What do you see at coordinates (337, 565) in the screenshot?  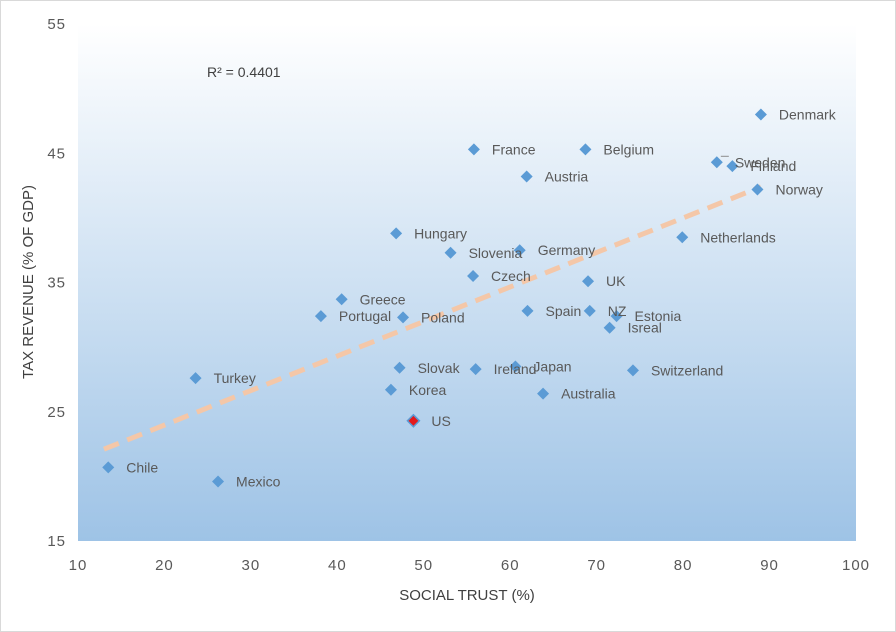 I see `x-tick-label: 40` at bounding box center [337, 565].